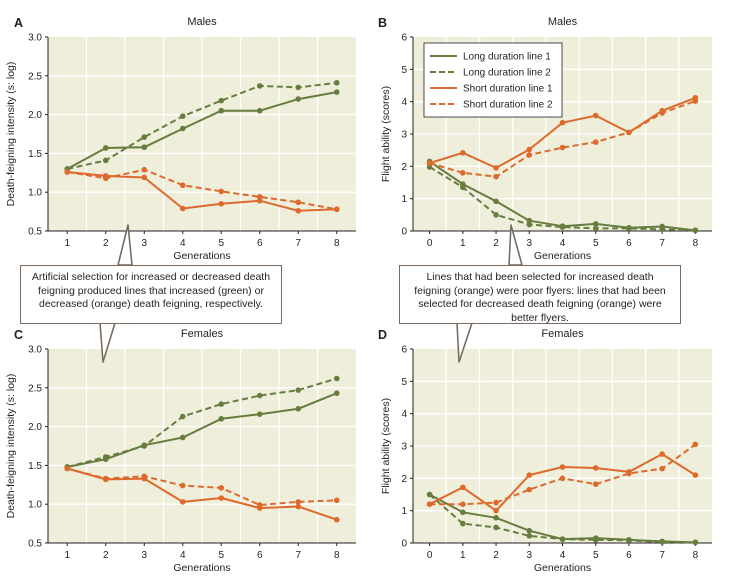  I want to click on y-tick-label: 2.5, so click(35, 76).